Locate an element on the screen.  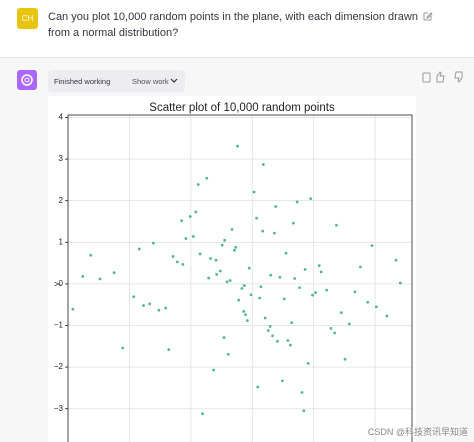
y-tick-label: −1 is located at coordinates (59, 325).